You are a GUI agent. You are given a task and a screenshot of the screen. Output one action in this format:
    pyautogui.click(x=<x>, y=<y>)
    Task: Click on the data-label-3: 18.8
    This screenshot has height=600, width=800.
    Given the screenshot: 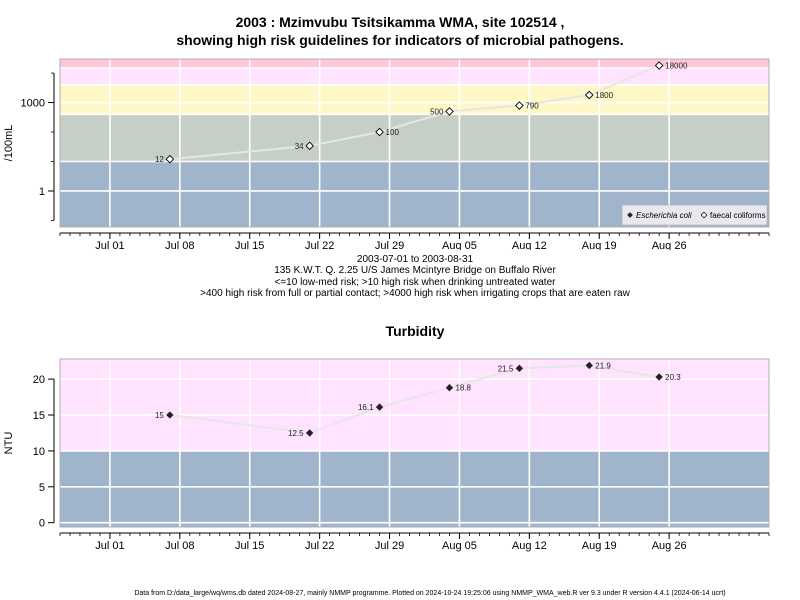 What is the action you would take?
    pyautogui.click(x=463, y=388)
    